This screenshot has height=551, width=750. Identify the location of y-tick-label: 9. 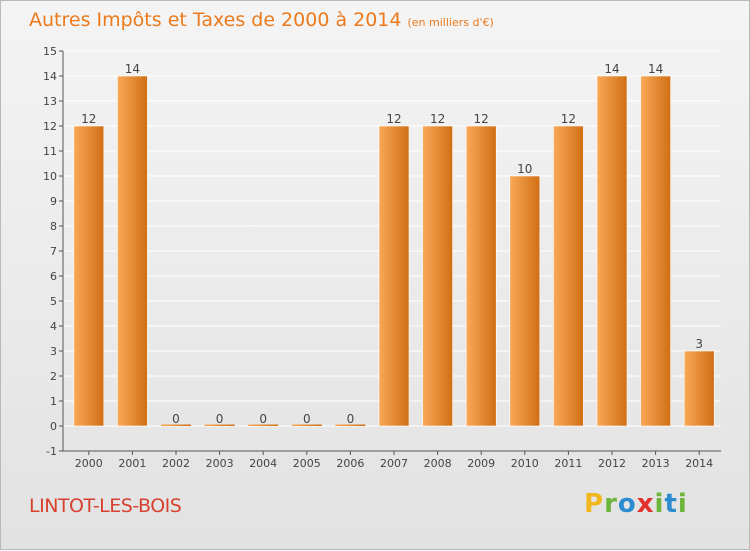
(53, 201).